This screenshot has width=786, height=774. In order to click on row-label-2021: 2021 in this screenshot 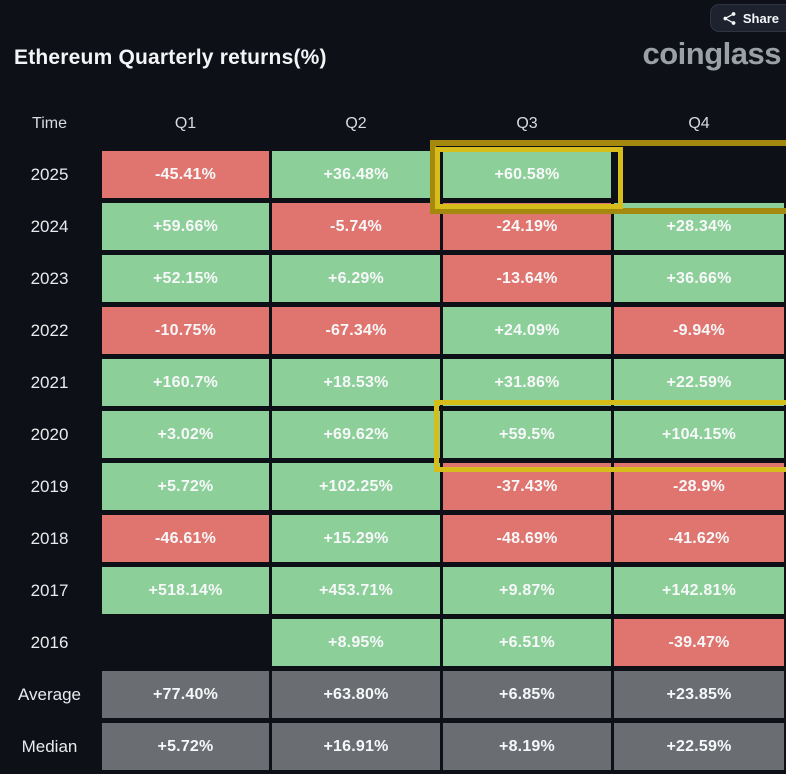, I will do `click(49, 382)`.